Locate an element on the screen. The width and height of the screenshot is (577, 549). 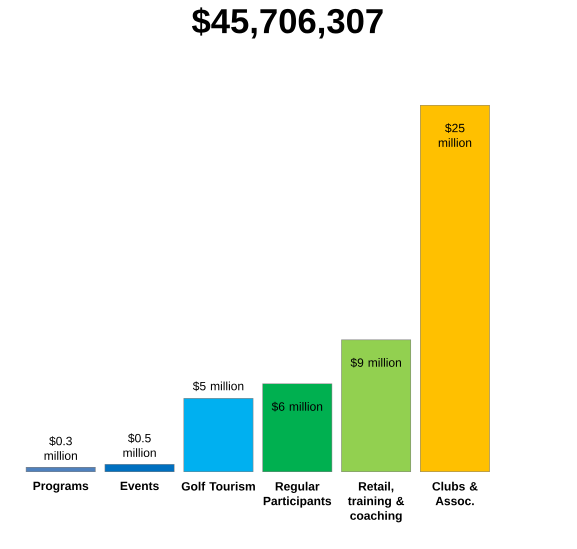
data-label: $25 million is located at coordinates (455, 135).